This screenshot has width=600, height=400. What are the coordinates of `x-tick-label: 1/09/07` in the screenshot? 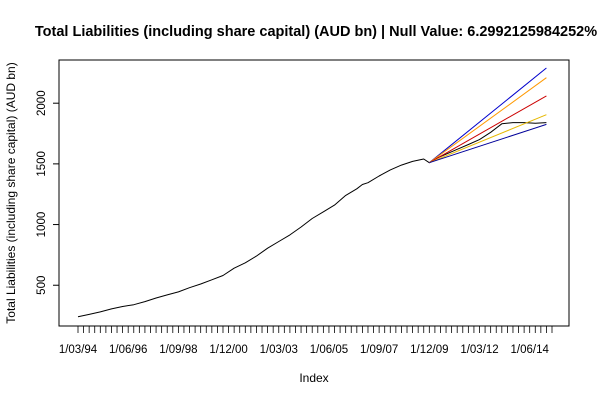 It's located at (379, 350).